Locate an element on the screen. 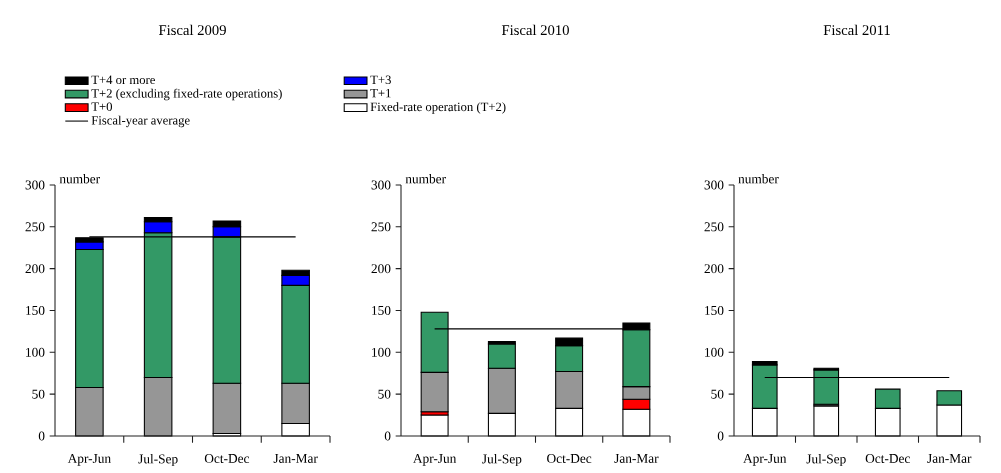  legend-label: Fixed-rate operation (T+2) is located at coordinates (438, 108).